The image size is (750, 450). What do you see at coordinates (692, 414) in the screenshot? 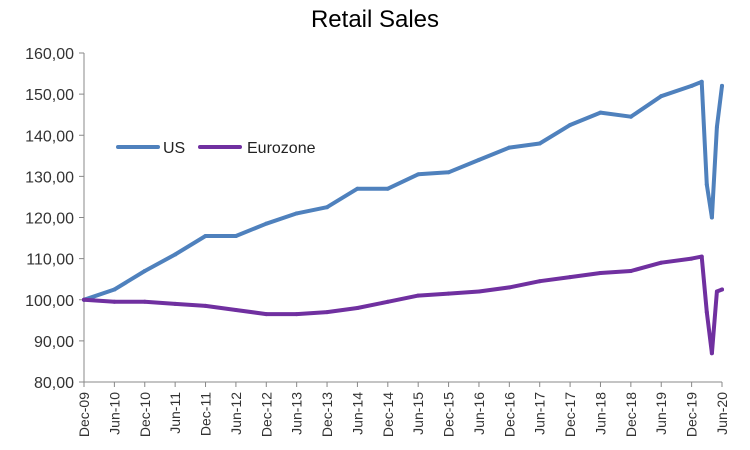
I see `x-tick-label: Dec-19` at bounding box center [692, 414].